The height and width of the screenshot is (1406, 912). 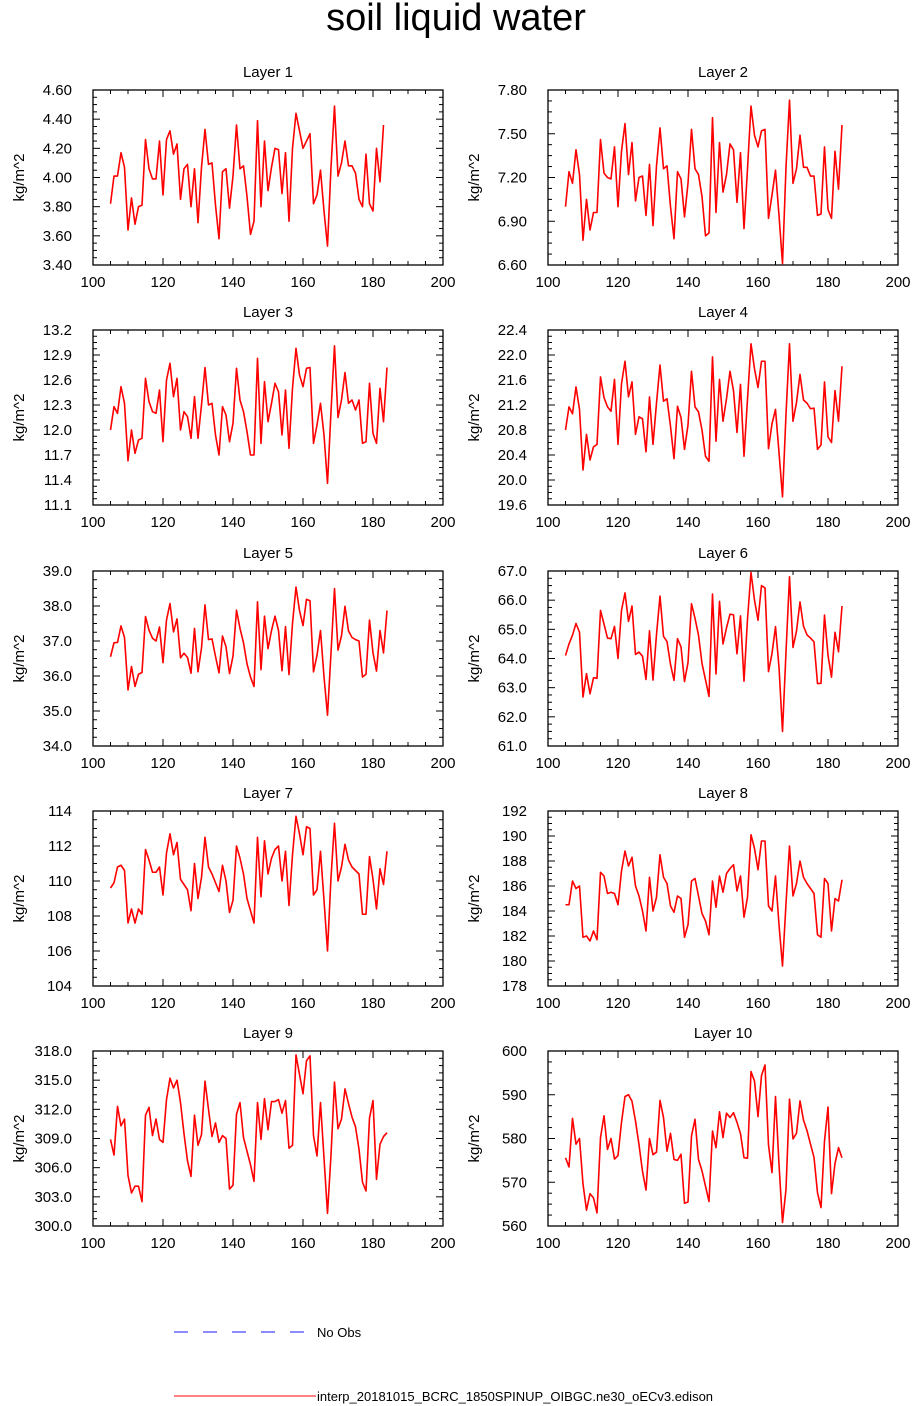 What do you see at coordinates (512, 405) in the screenshot?
I see `y-tick-label: 21.2` at bounding box center [512, 405].